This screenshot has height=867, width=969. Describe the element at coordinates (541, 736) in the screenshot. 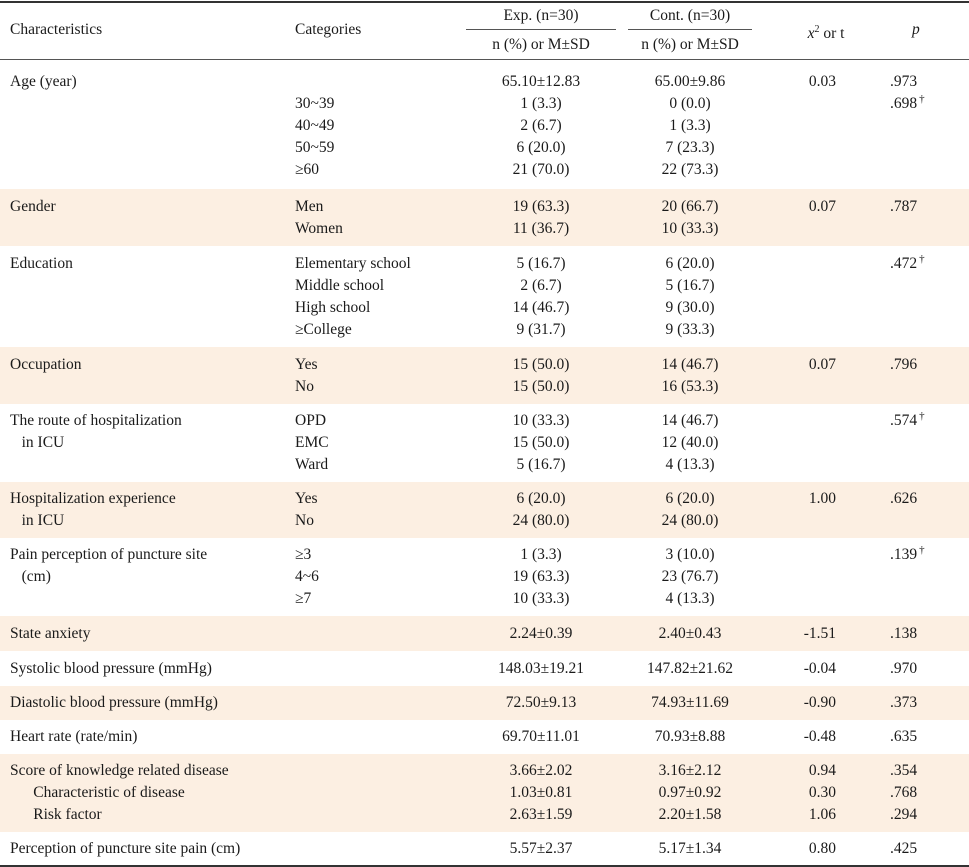

I see `exp-value: 69.70±11.01` at that location.